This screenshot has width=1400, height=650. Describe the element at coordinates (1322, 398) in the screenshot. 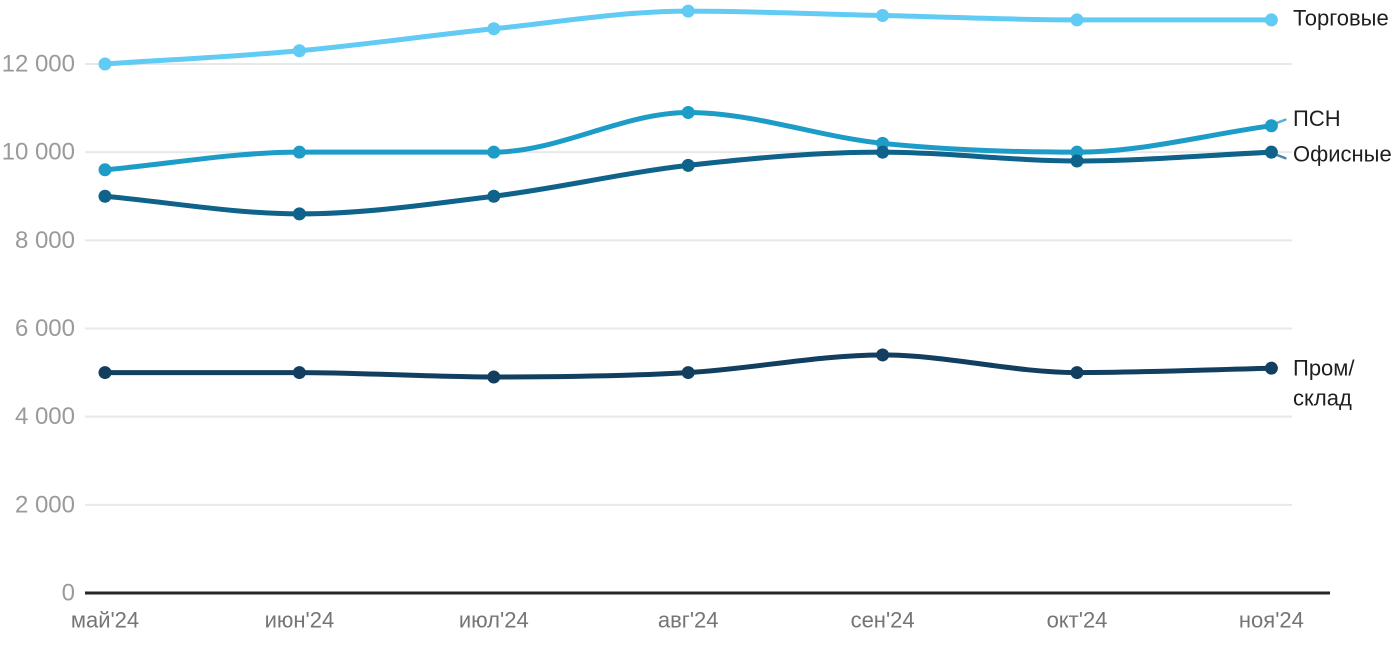

I see `series-label-prom-sklad-line2: склад` at that location.